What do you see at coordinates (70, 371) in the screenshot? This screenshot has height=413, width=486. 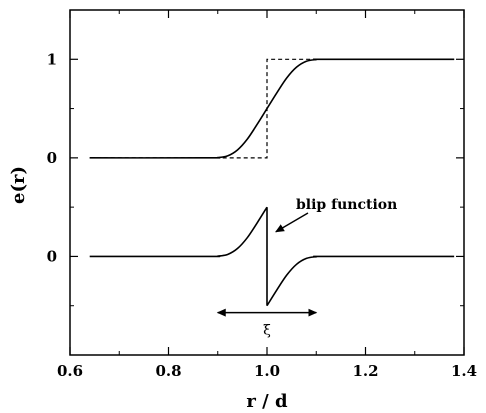 I see `x-tick-label: 0.6` at bounding box center [70, 371].